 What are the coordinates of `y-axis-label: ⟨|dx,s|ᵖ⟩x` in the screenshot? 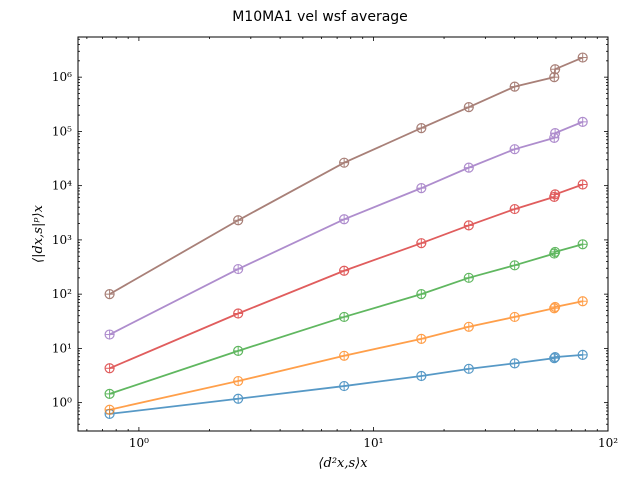 It's located at (38, 233).